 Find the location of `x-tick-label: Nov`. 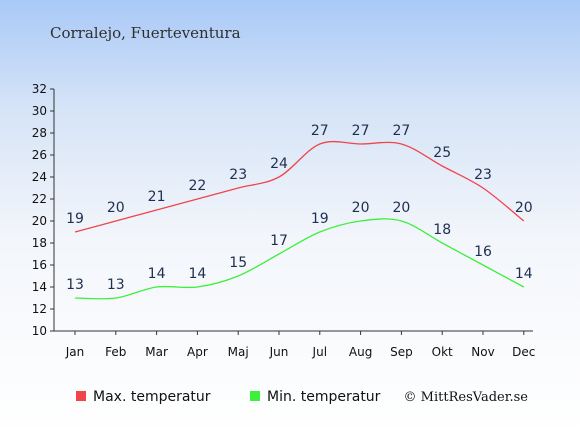

x-tick-label: Nov is located at coordinates (482, 352).